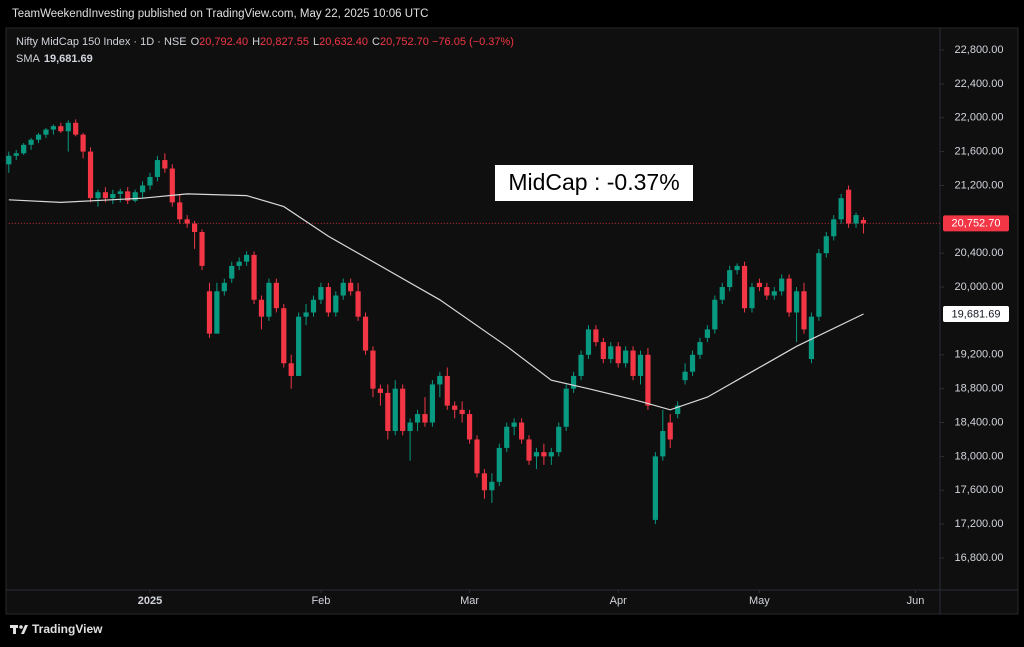 The height and width of the screenshot is (647, 1024). What do you see at coordinates (67, 629) in the screenshot?
I see `brand-text: TradingView` at bounding box center [67, 629].